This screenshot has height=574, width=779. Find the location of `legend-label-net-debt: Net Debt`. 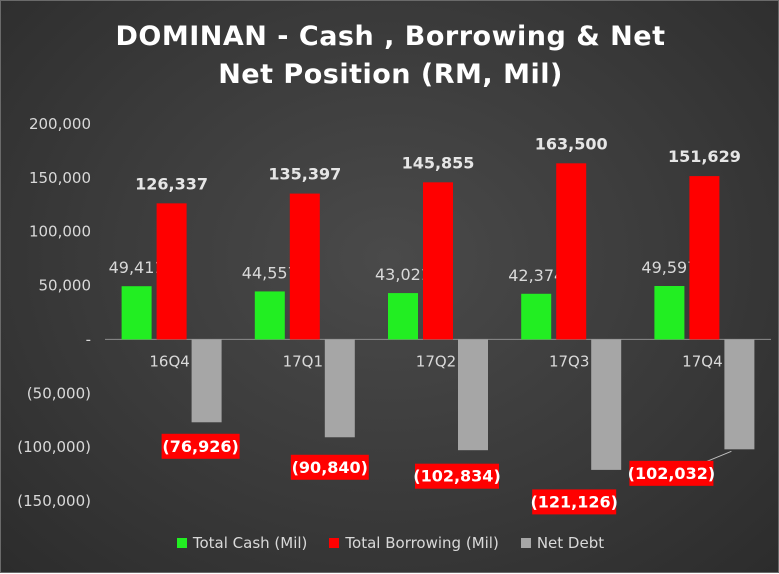

legend-label-net-debt: Net Debt is located at coordinates (570, 543).